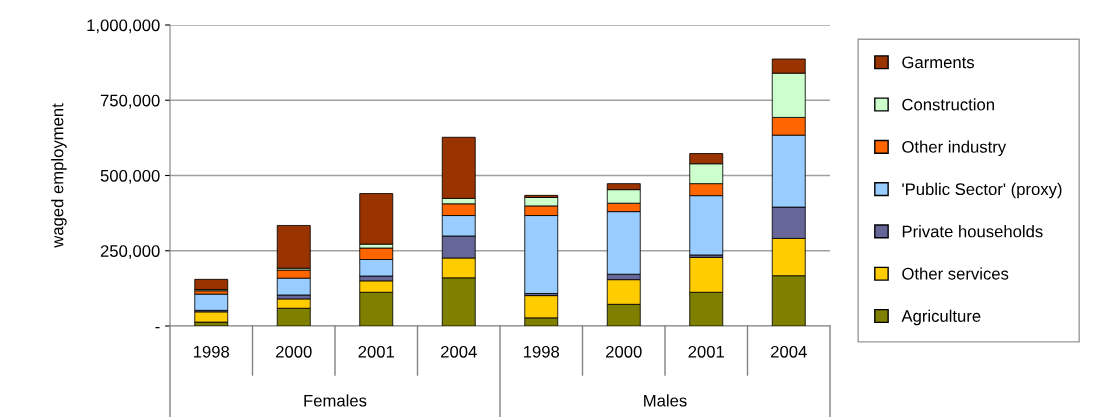  What do you see at coordinates (972, 231) in the screenshot?
I see `legend-label: Private households` at bounding box center [972, 231].